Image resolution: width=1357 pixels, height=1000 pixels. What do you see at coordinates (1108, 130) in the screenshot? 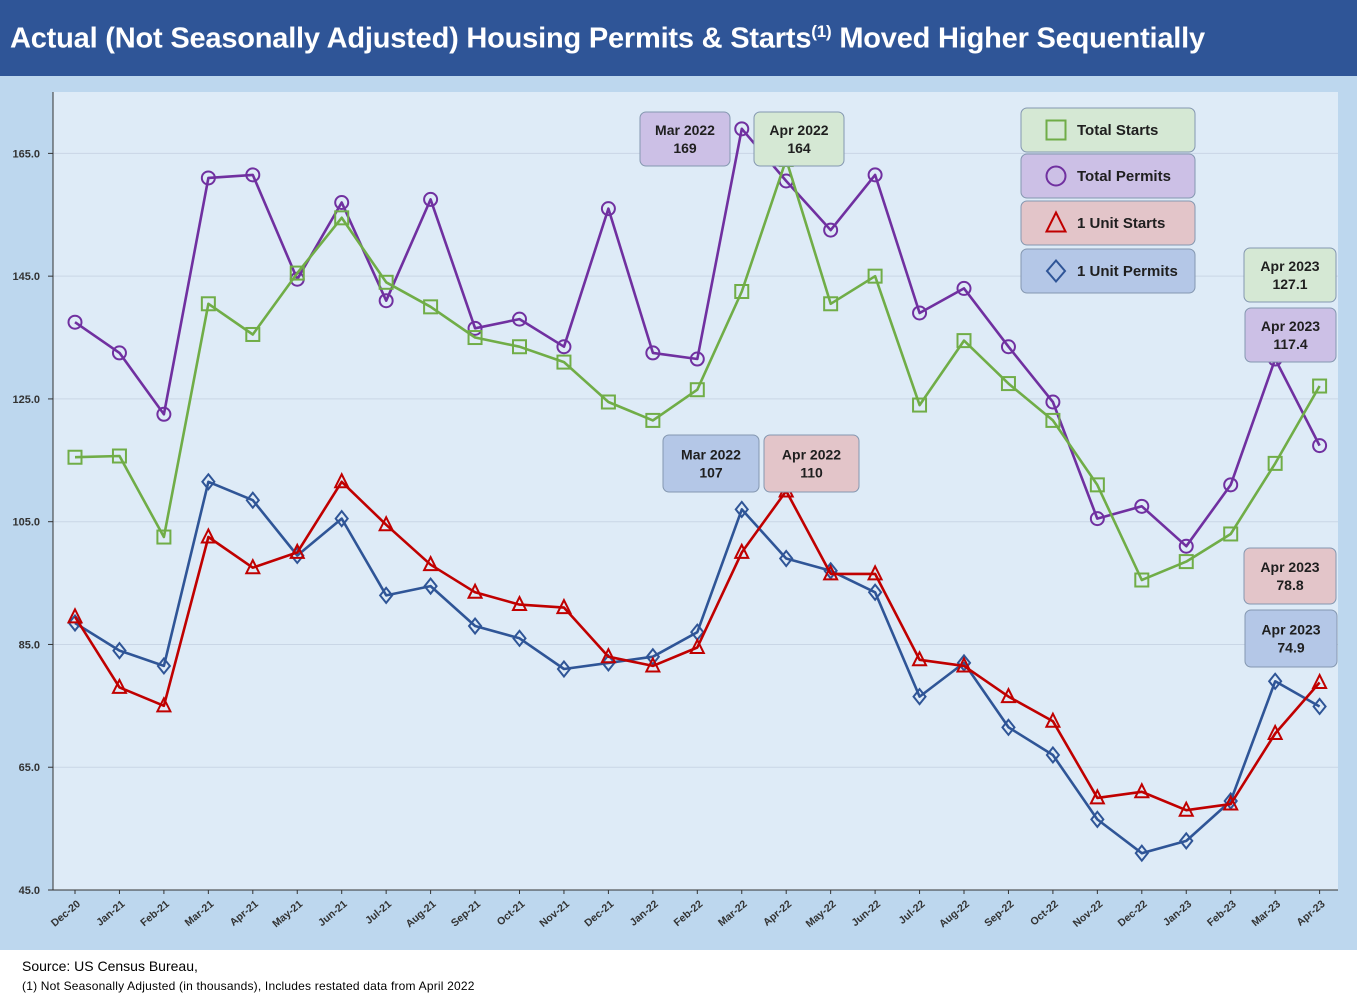
I see `legend-item-total-starts: Total Starts` at bounding box center [1108, 130].